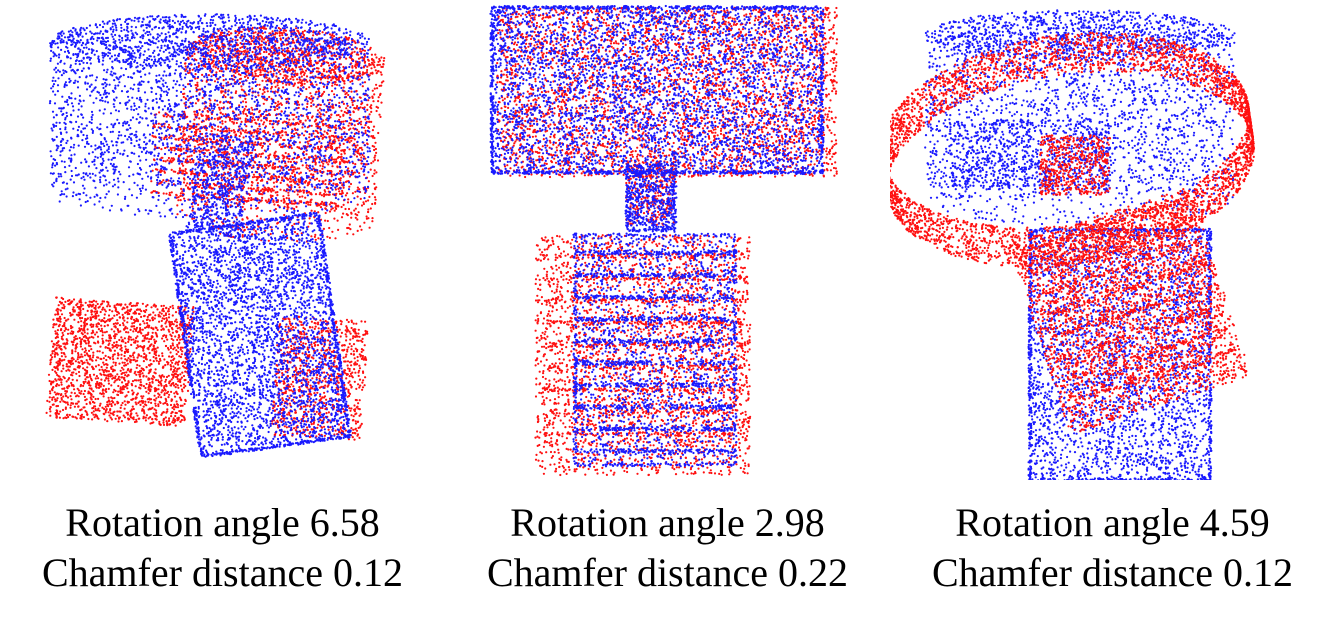 Image resolution: width=1336 pixels, height=622 pixels. What do you see at coordinates (667, 523) in the screenshot?
I see `rotation-angle-label: Rotation angle 2.98` at bounding box center [667, 523].